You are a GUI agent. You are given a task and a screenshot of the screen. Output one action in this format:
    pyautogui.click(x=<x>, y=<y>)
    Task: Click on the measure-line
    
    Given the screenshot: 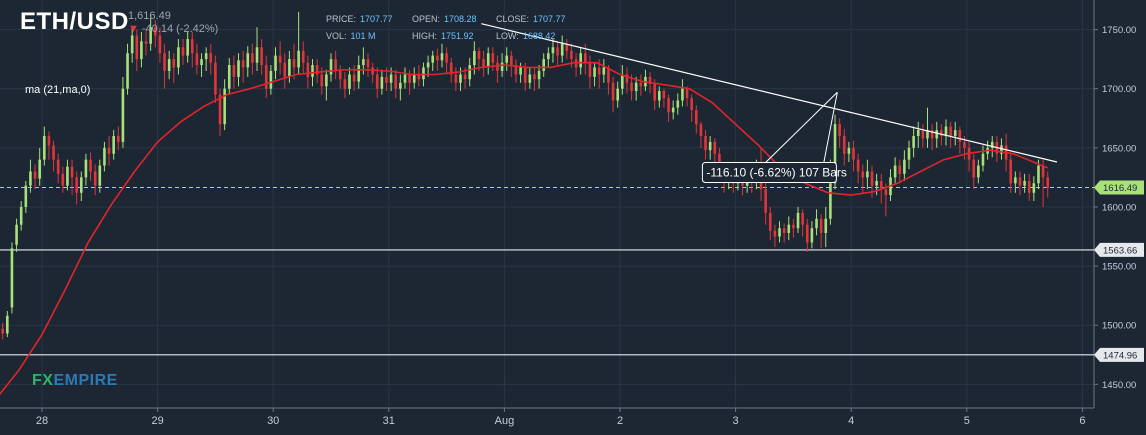 What is the action you would take?
    pyautogui.click(x=797, y=131)
    